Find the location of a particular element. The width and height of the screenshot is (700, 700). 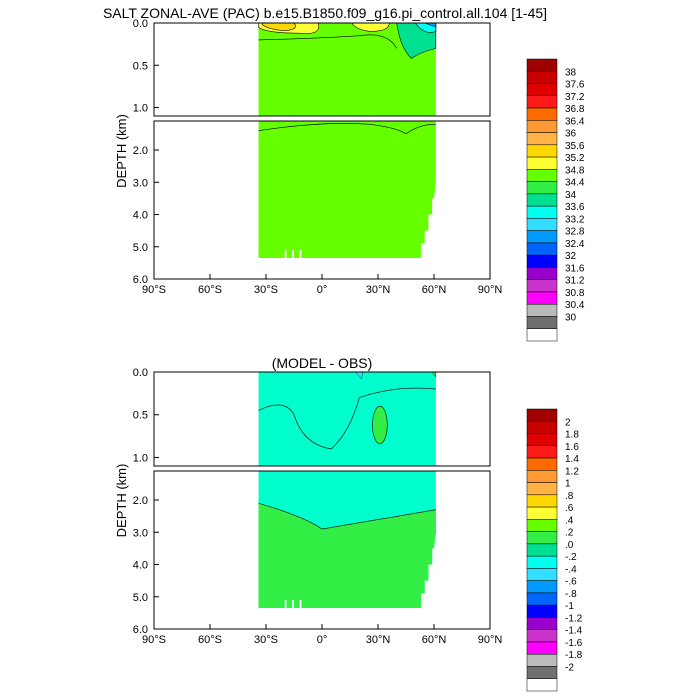

field-lower is located at coordinates (347, 190).